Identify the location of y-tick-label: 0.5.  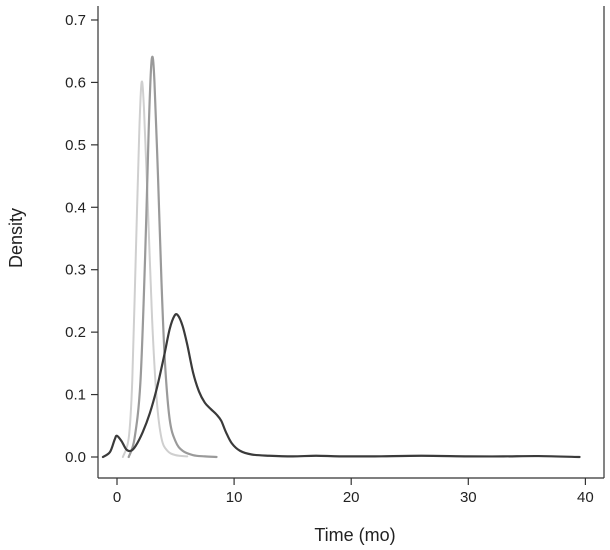
(75, 145).